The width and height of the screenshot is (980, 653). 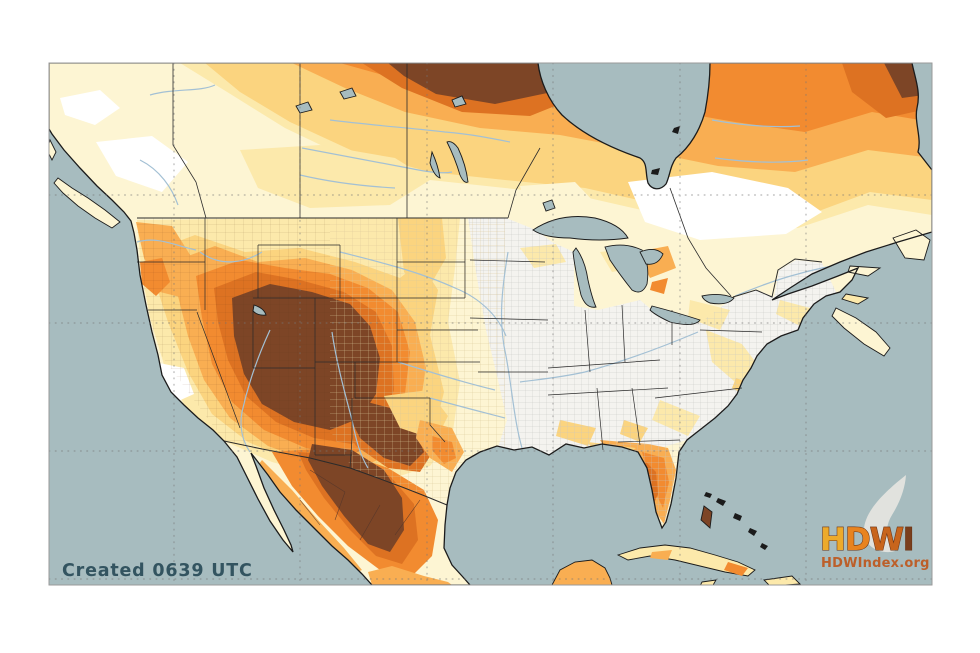 What do you see at coordinates (549, 205) in the screenshot?
I see `lake-nipigon` at bounding box center [549, 205].